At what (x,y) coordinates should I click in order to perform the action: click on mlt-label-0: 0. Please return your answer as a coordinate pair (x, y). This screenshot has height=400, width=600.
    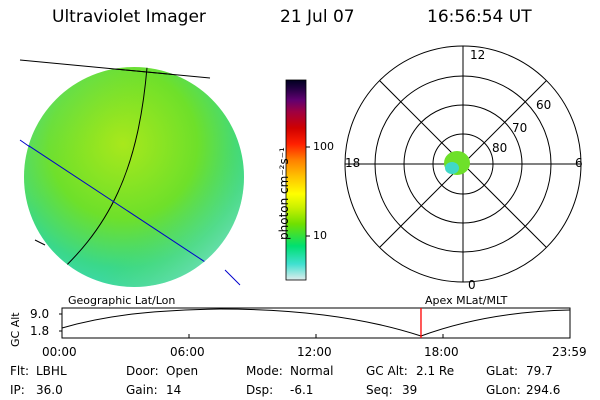
    Looking at the image, I should click on (472, 285).